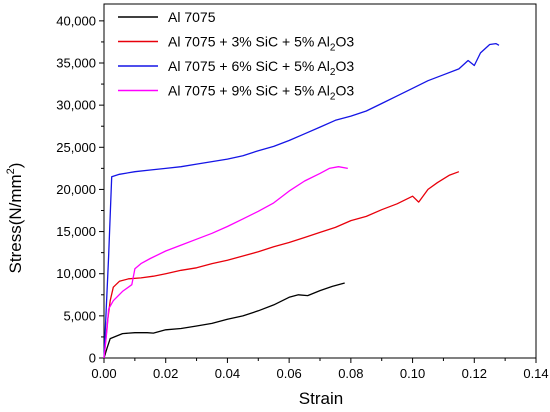 Image resolution: width=550 pixels, height=412 pixels. I want to click on y-tick-label: 5,000, so click(79, 315).